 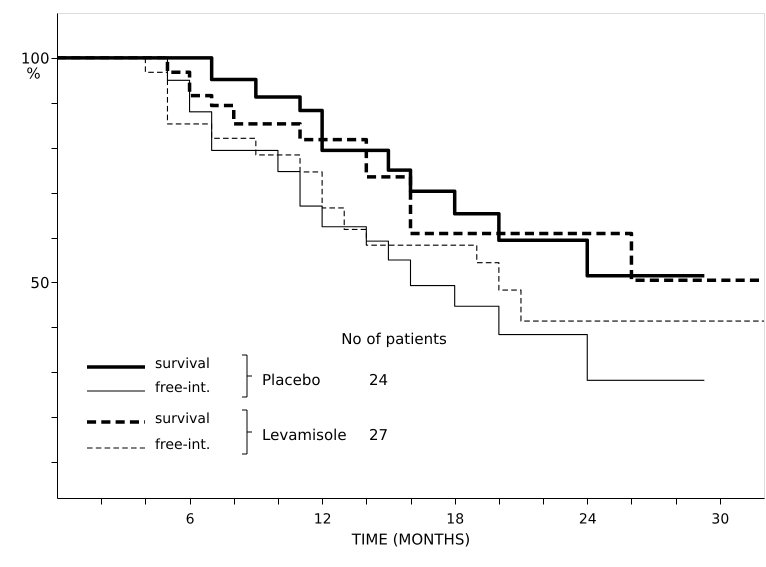 I want to click on annotation: Levamisole, so click(x=304, y=435).